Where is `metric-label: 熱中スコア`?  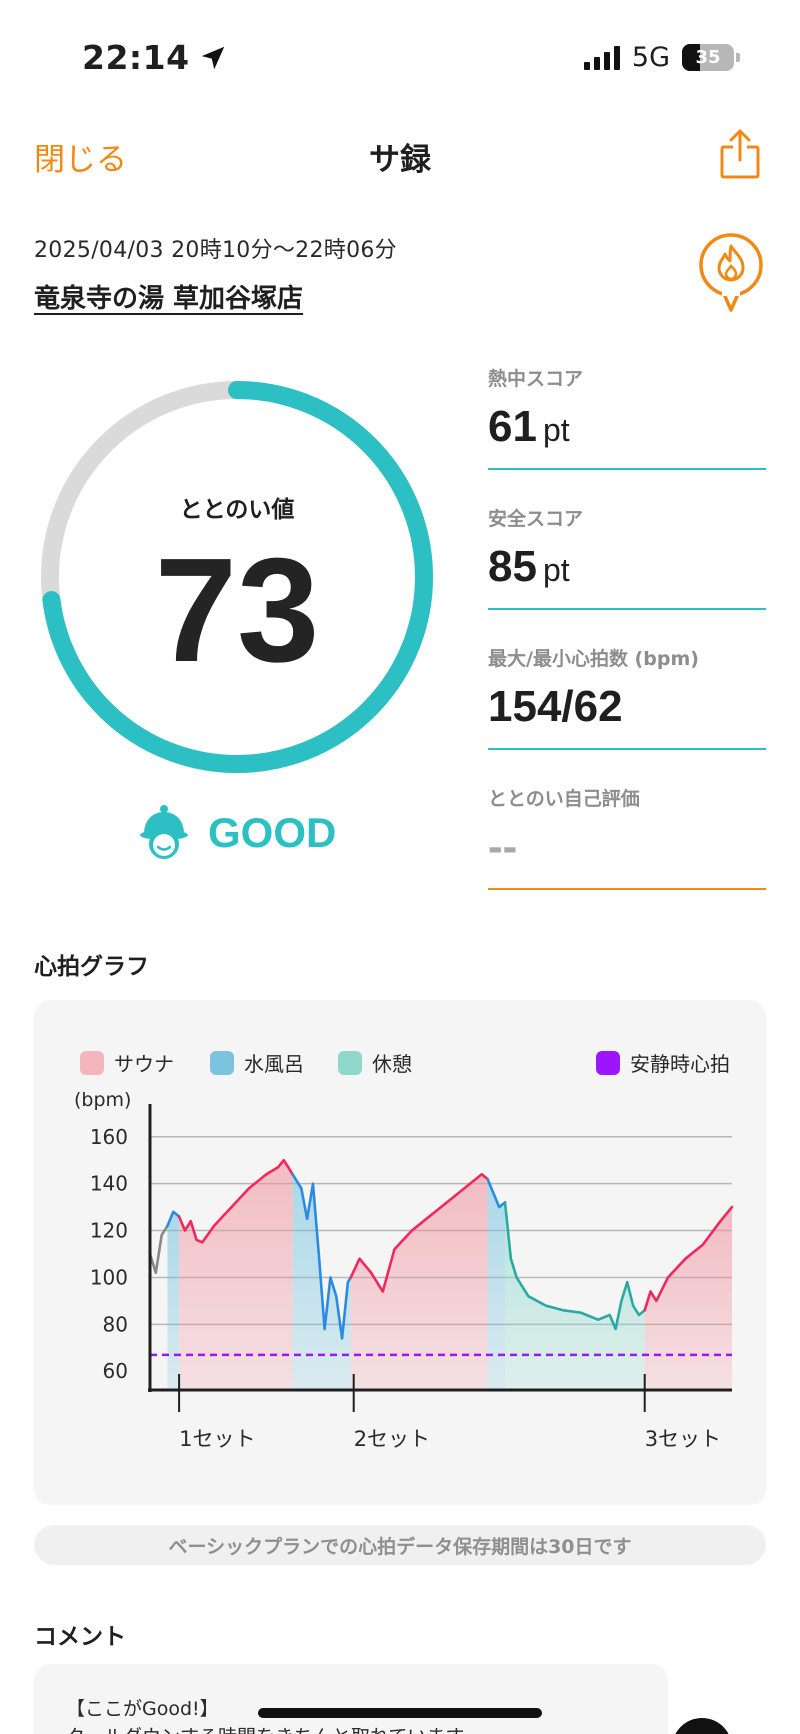 metric-label: 熱中スコア is located at coordinates (536, 379).